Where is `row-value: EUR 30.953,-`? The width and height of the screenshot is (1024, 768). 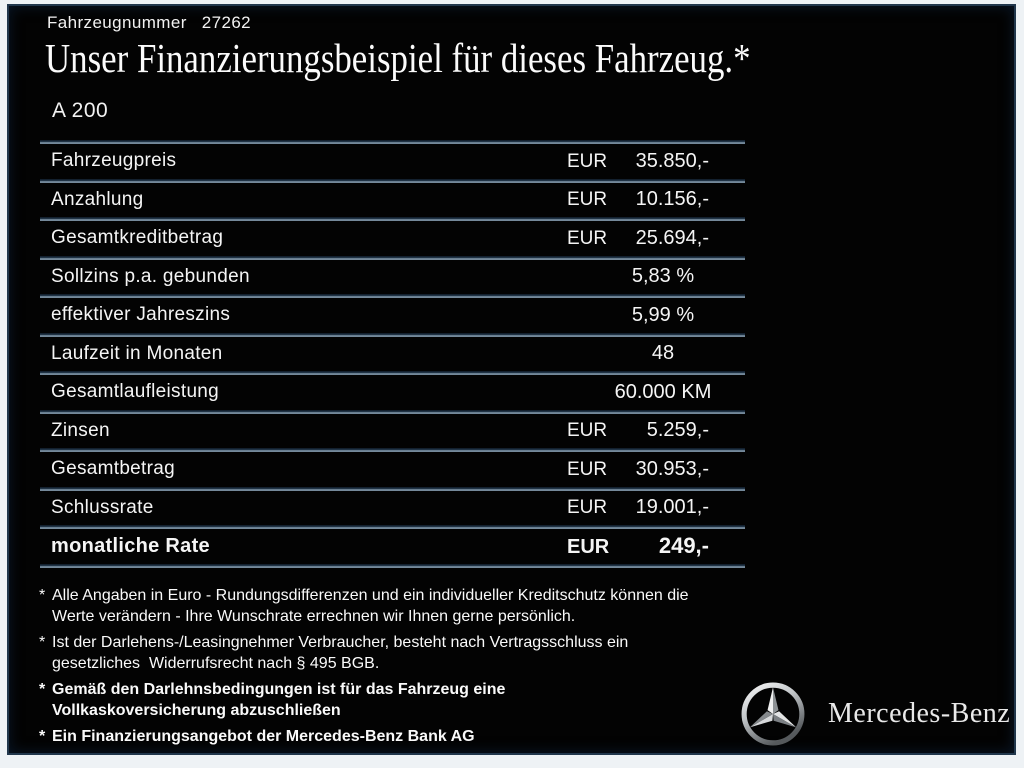 row-value: EUR 30.953,- is located at coordinates (638, 469).